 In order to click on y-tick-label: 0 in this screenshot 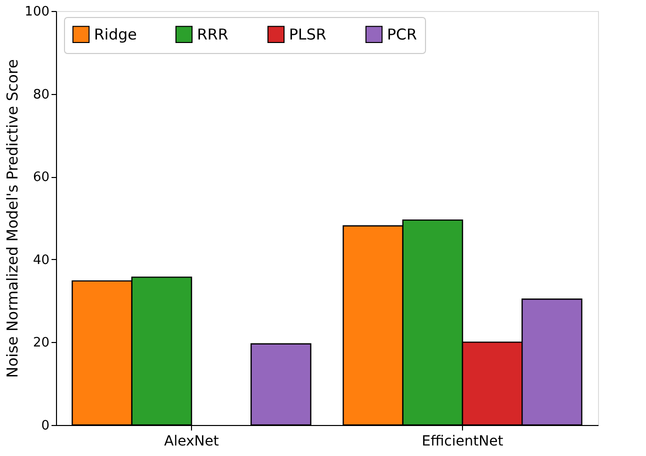, I will do `click(45, 426)`.